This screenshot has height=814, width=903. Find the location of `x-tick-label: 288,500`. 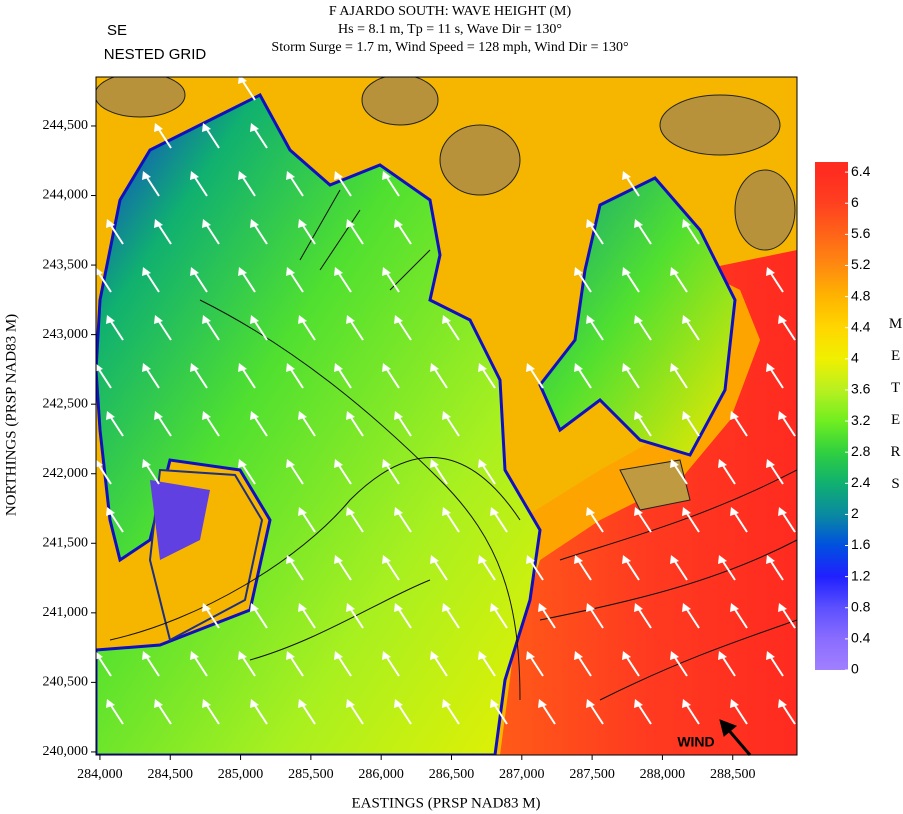

x-tick-label: 288,500 is located at coordinates (733, 774).